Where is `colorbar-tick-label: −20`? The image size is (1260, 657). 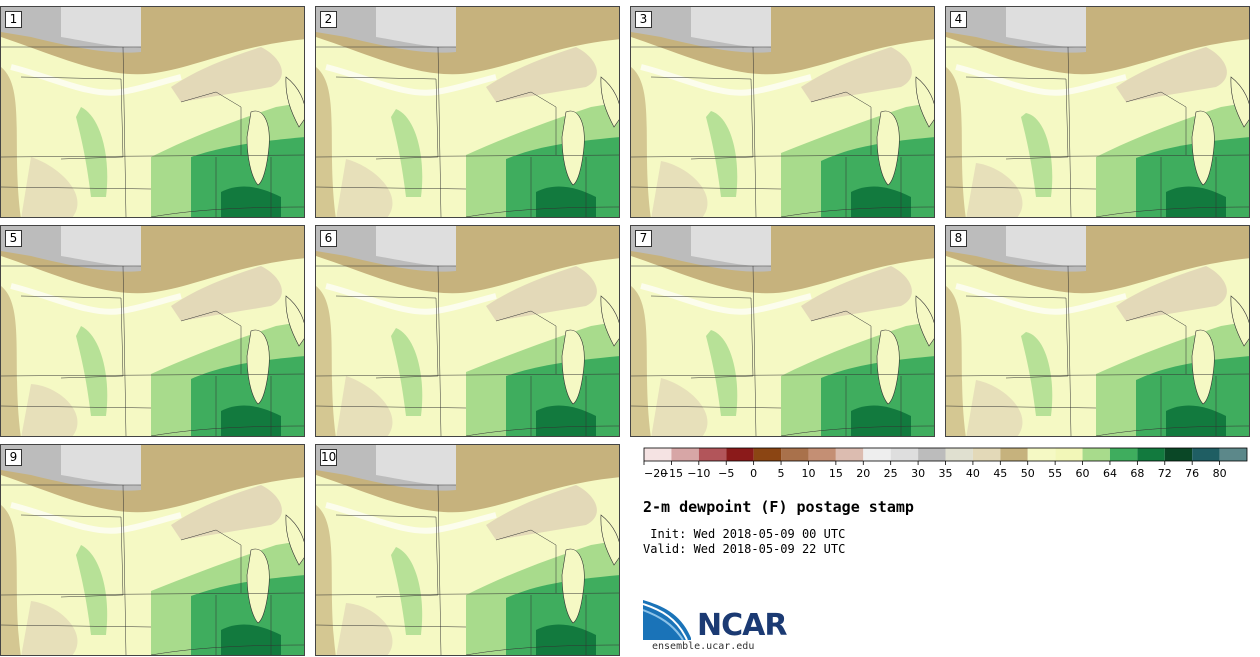
colorbar-tick-label: −20 is located at coordinates (655, 473).